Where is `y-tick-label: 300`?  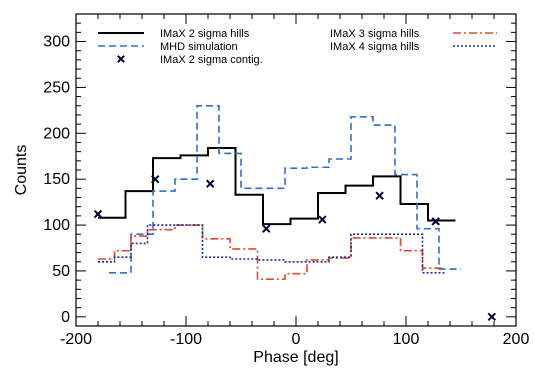 y-tick-label: 300 is located at coordinates (56, 42).